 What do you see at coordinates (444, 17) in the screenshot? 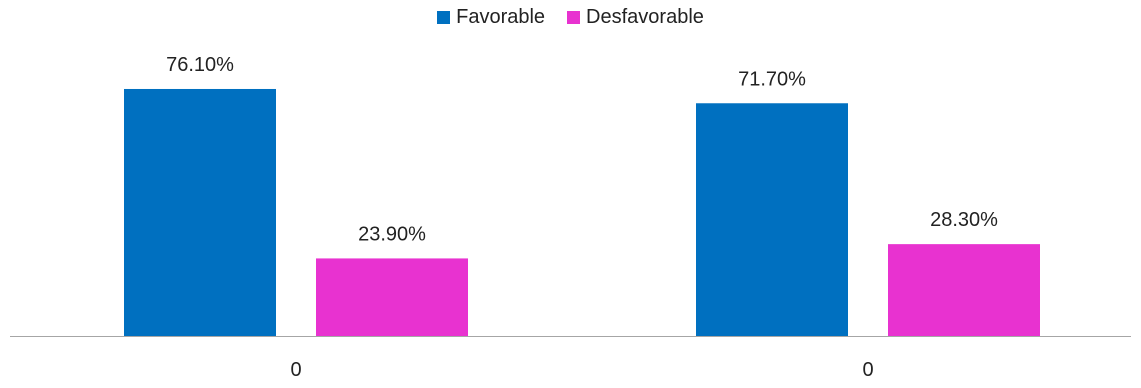
I see `legend-swatch-favorable` at bounding box center [444, 17].